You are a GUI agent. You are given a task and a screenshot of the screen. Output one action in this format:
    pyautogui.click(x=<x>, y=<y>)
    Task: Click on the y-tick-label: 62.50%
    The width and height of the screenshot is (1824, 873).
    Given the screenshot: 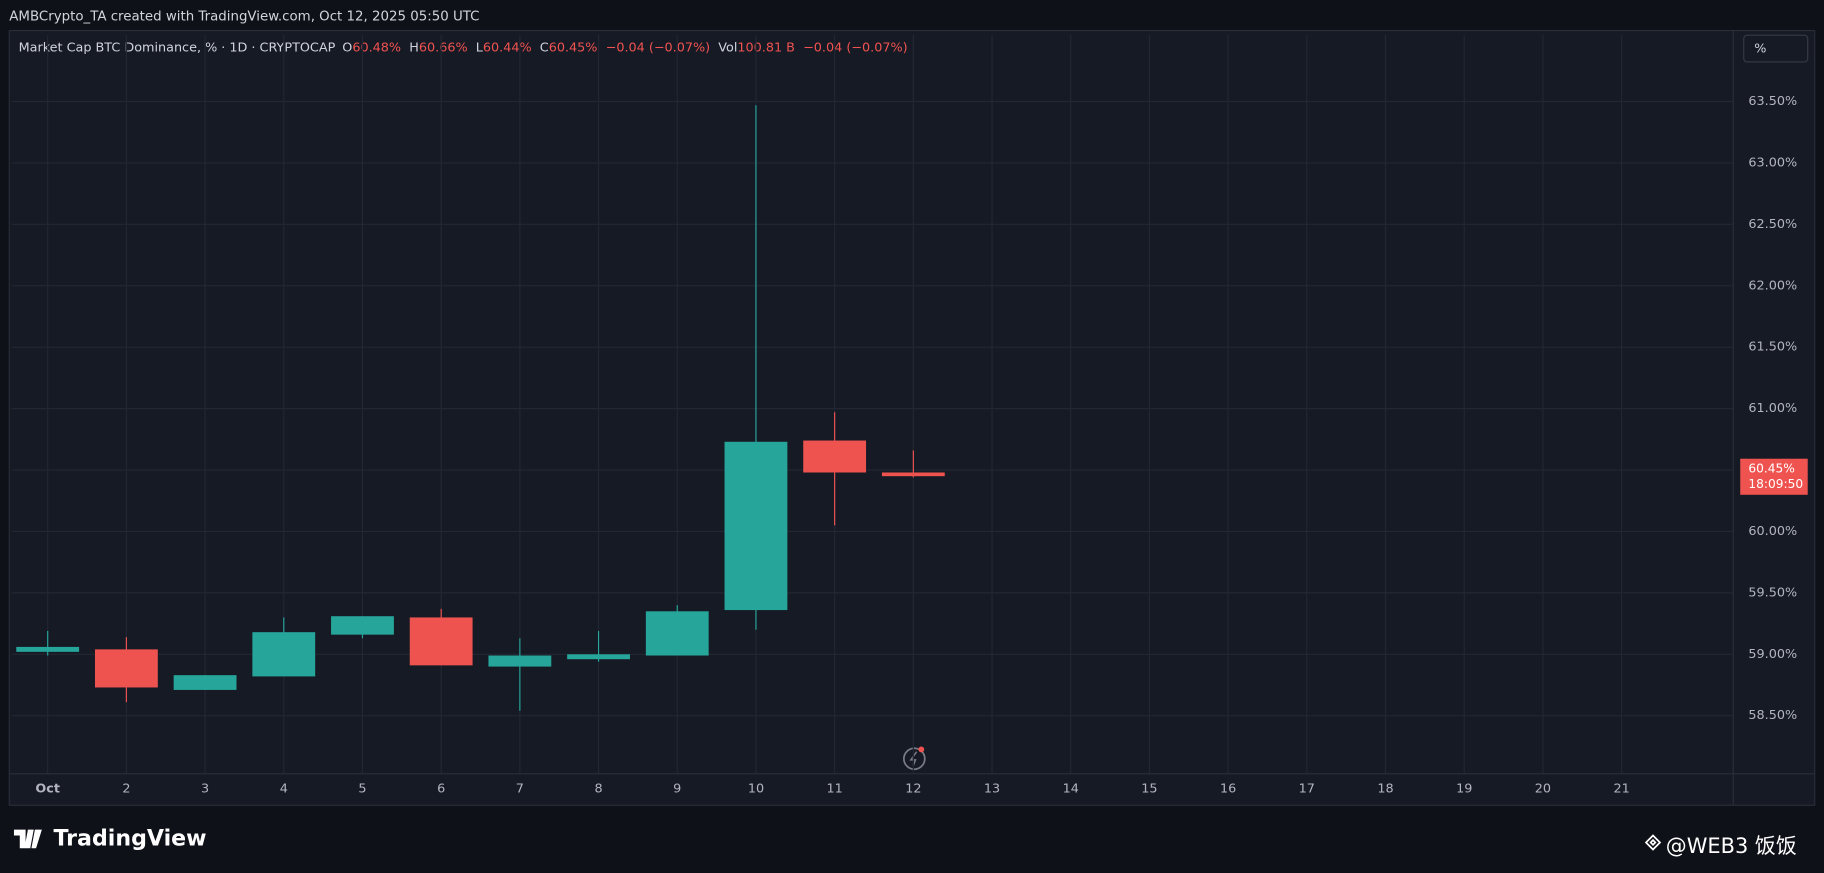 What is the action you would take?
    pyautogui.click(x=1772, y=224)
    